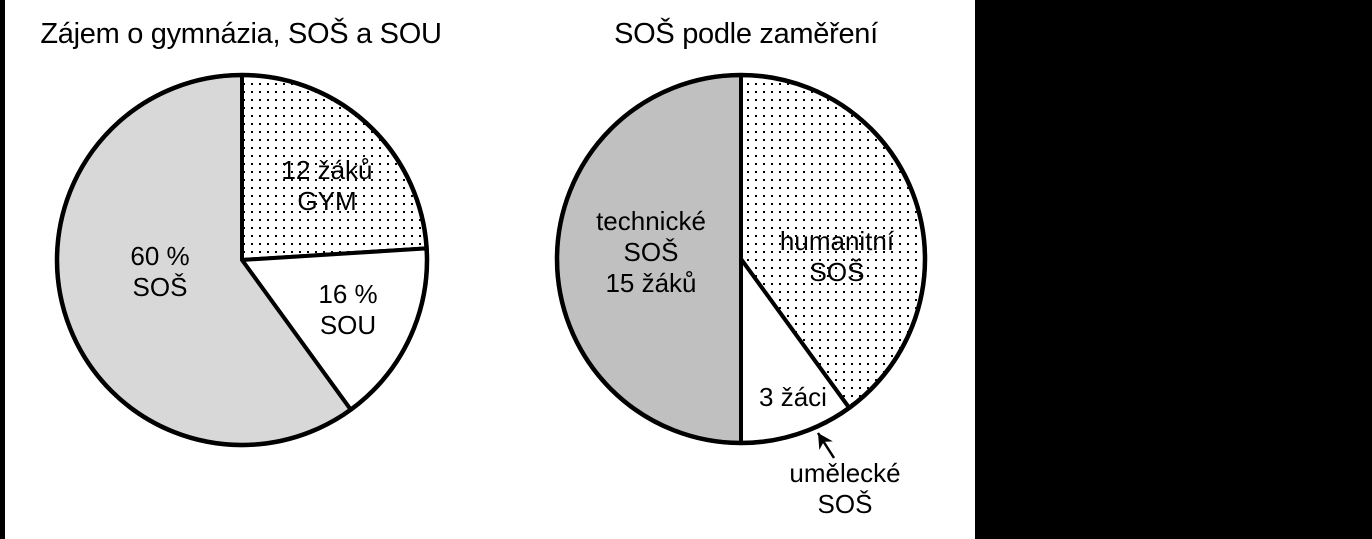 The height and width of the screenshot is (539, 1372). I want to click on right-pie-title: SOŠ podle zaměření, so click(746, 34).